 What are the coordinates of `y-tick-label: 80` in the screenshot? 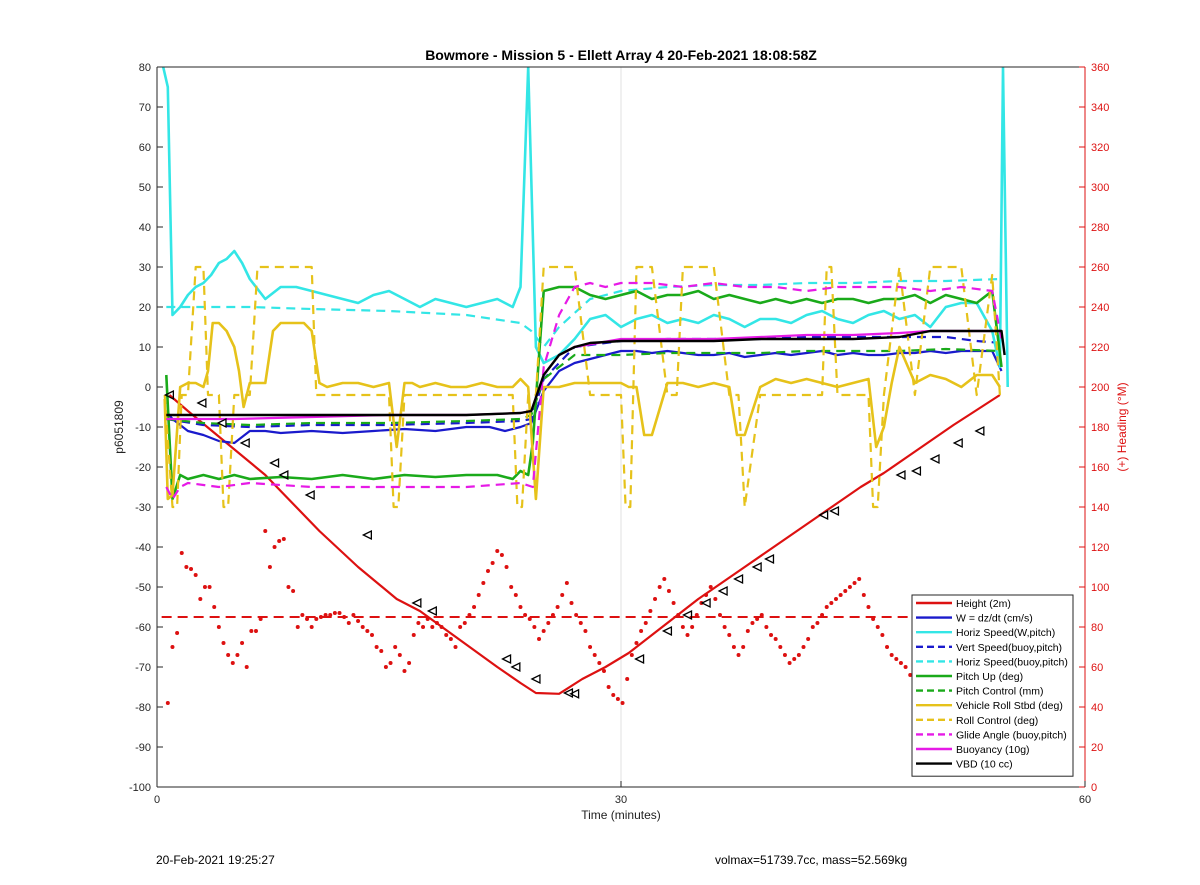 It's located at (145, 68).